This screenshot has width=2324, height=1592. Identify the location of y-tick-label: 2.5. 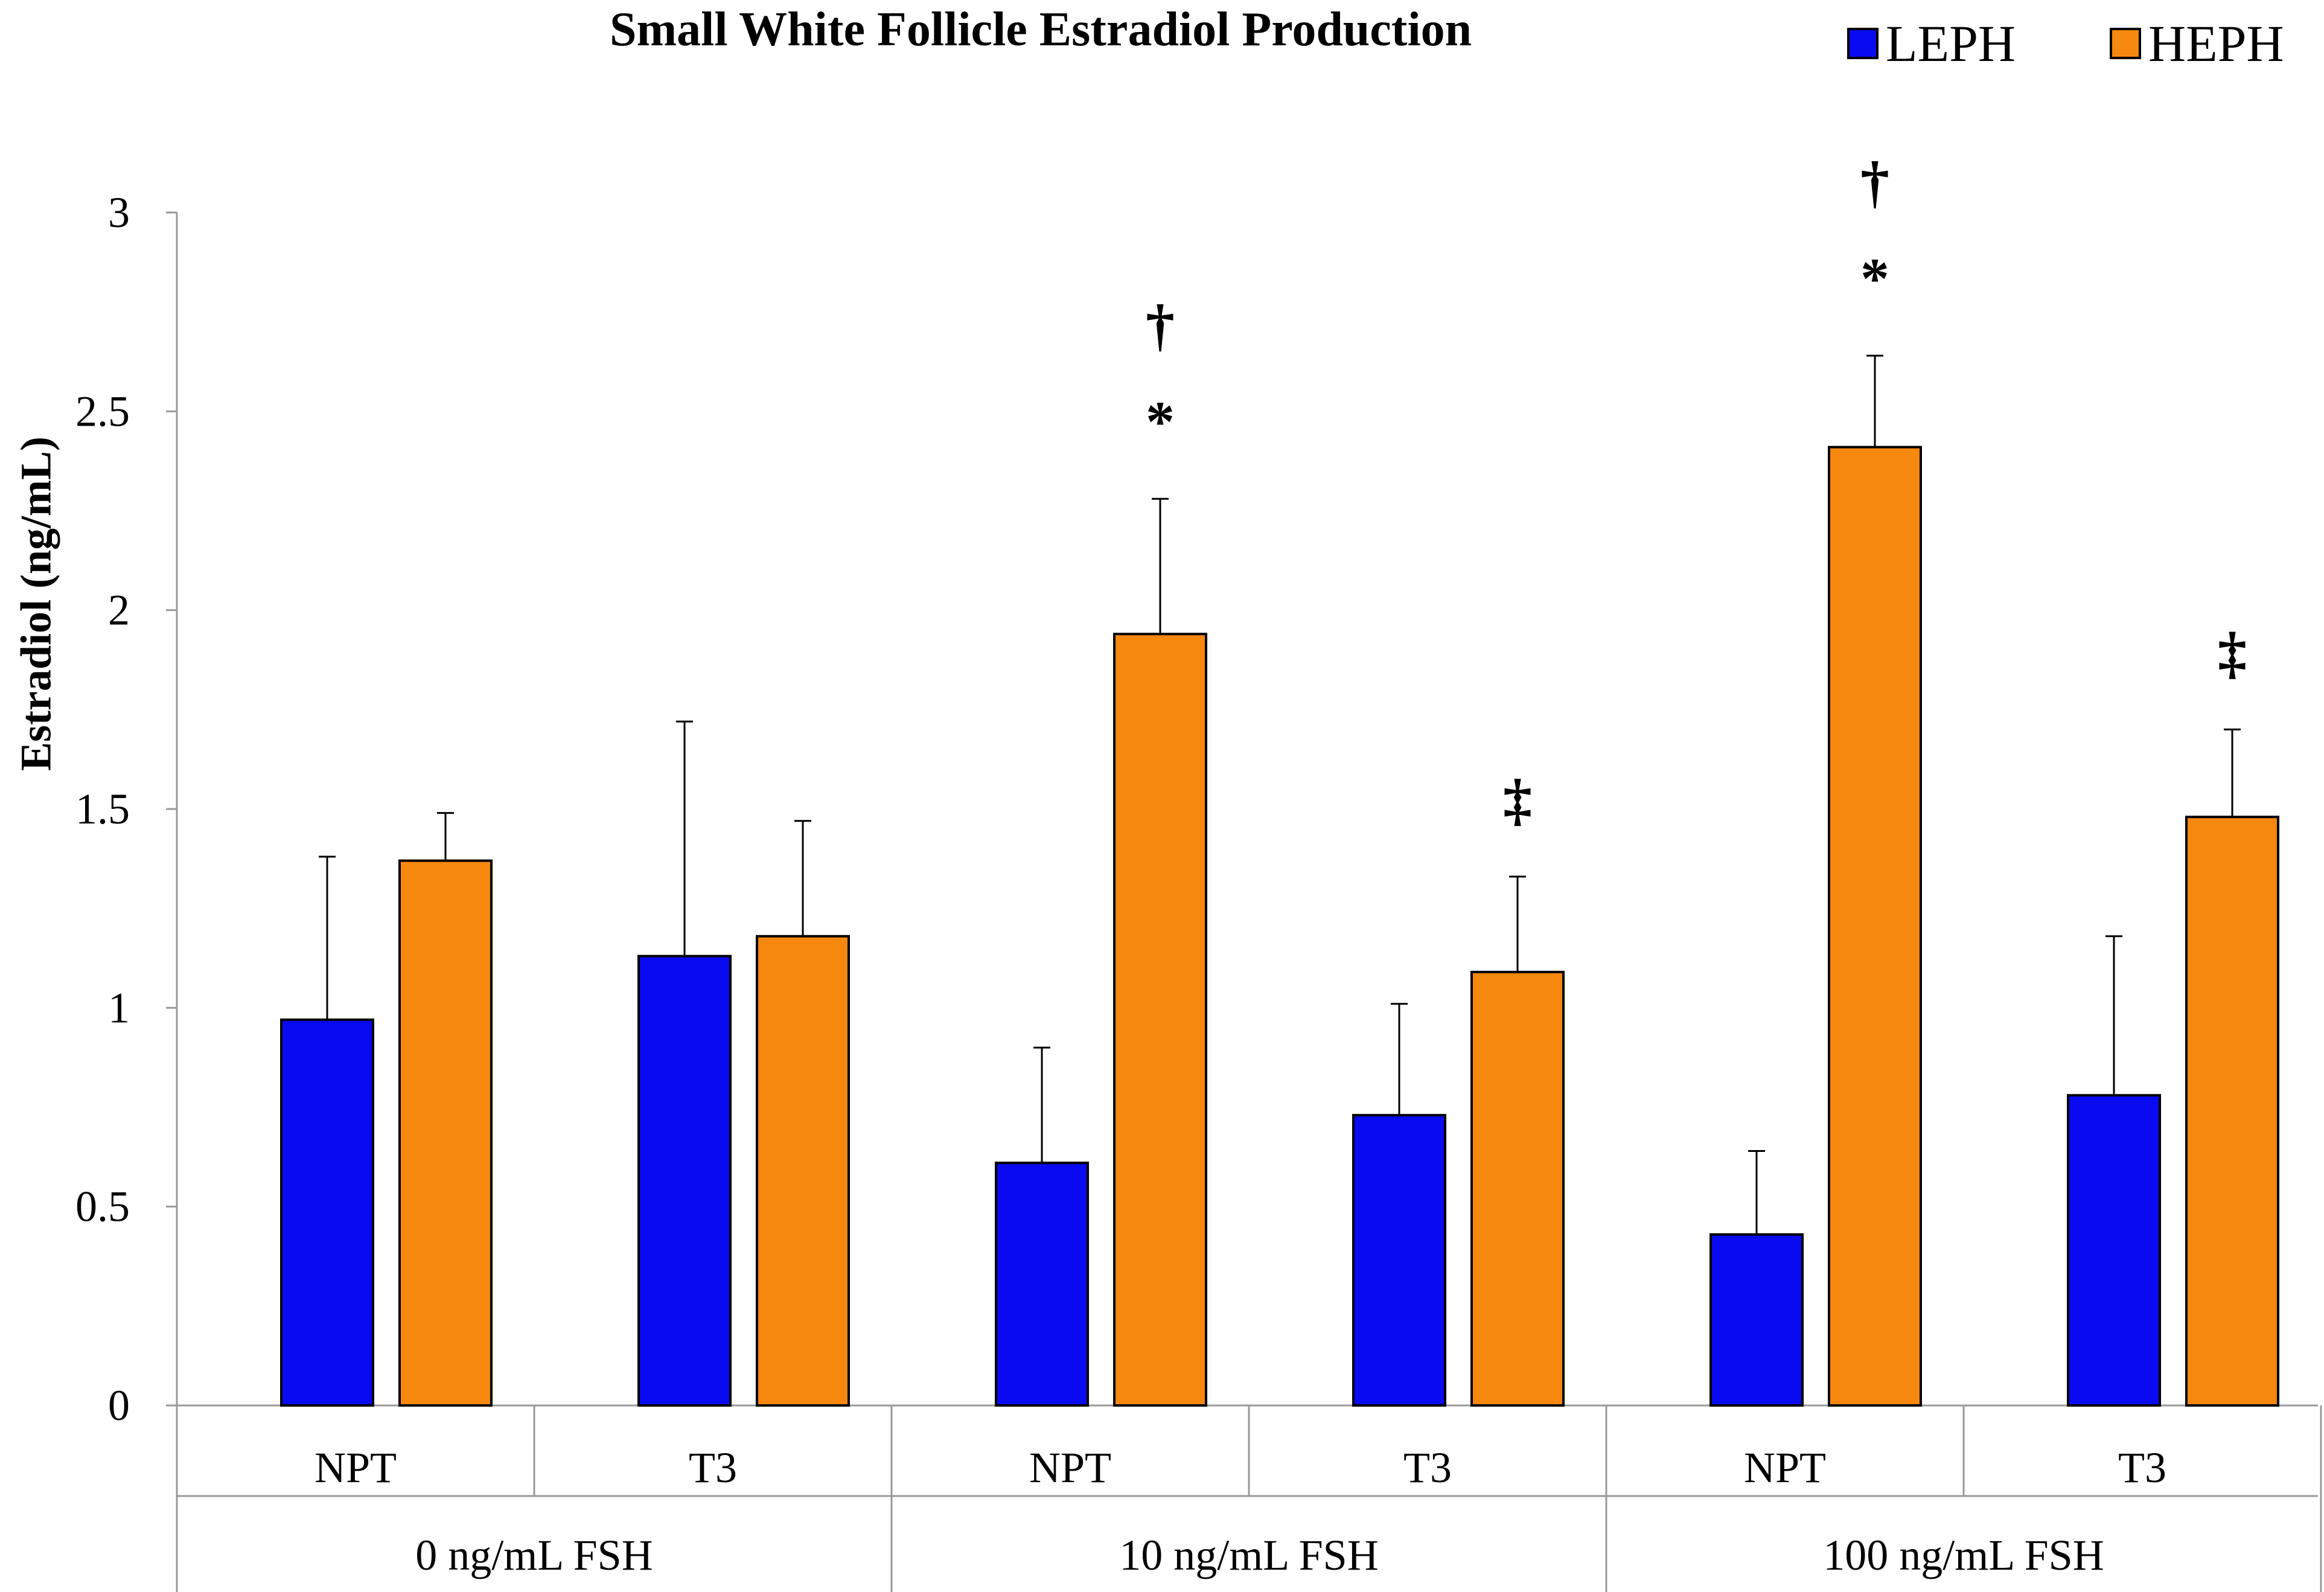
(102, 411).